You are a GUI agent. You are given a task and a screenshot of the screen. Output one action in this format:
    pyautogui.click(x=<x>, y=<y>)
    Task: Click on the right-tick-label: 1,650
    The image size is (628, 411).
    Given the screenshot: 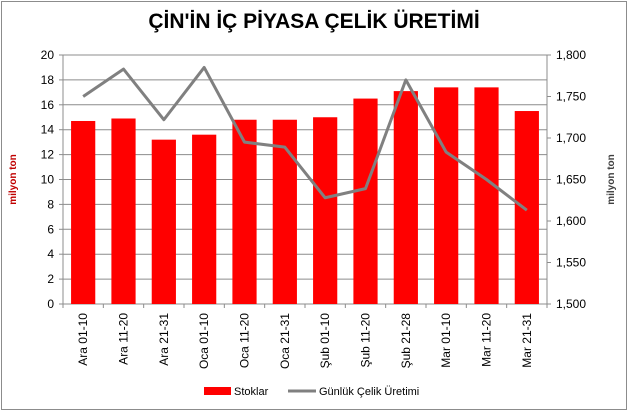 What is the action you would take?
    pyautogui.click(x=571, y=180)
    